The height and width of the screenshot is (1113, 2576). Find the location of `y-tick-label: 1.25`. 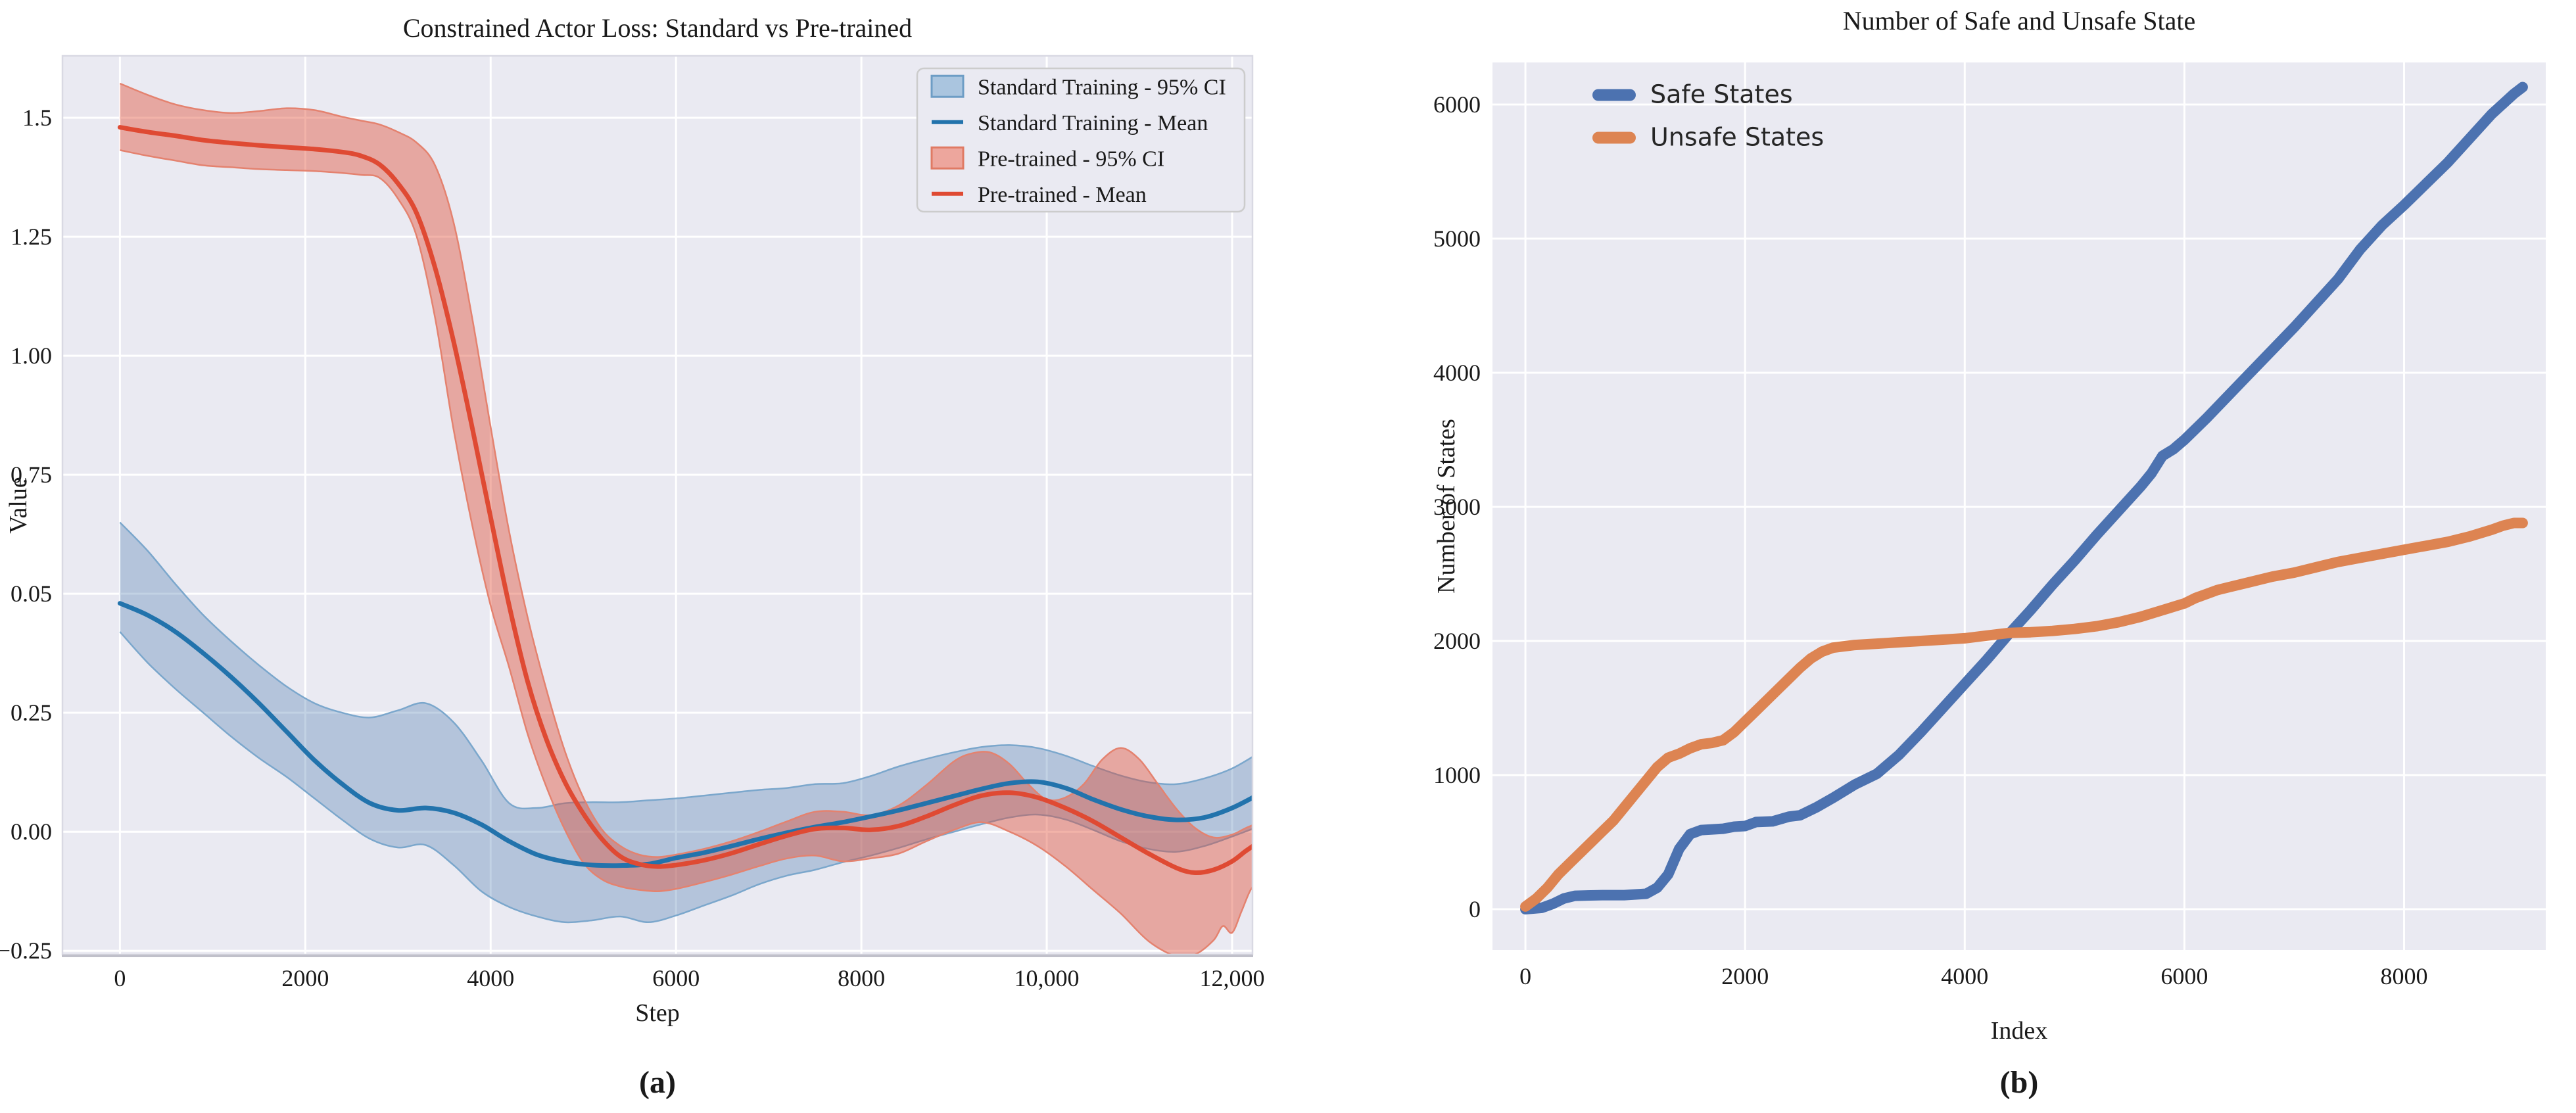

y-tick-label: 1.25 is located at coordinates (32, 237).